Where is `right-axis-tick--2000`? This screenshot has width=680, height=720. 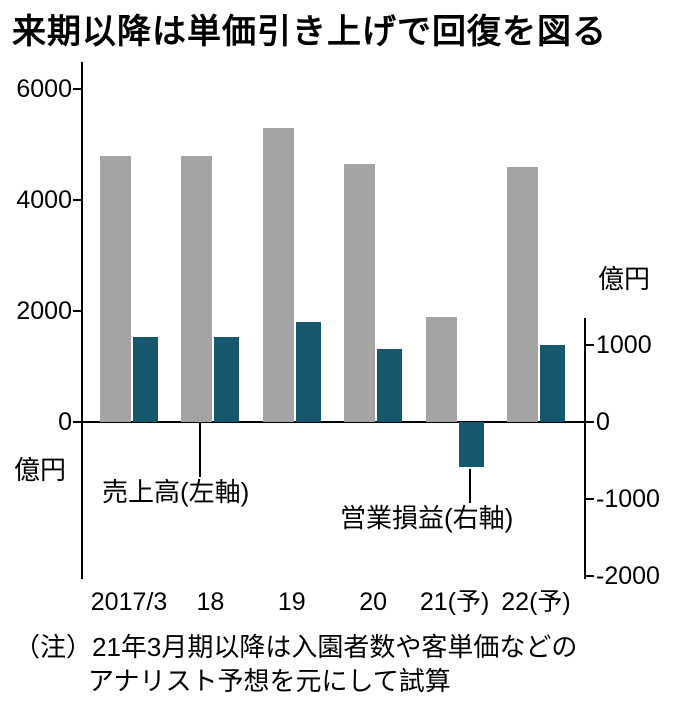
right-axis-tick--2000 is located at coordinates (589, 576).